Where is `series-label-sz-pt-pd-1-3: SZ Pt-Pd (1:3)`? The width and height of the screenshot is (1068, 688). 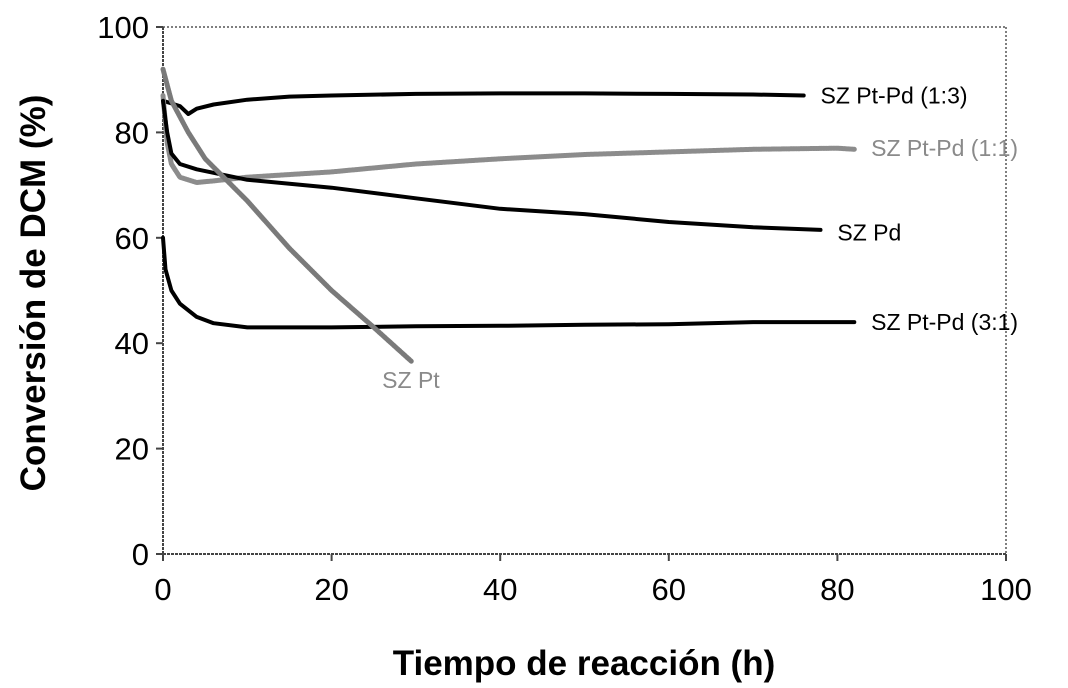 series-label-sz-pt-pd-1-3: SZ Pt-Pd (1:3) is located at coordinates (894, 96).